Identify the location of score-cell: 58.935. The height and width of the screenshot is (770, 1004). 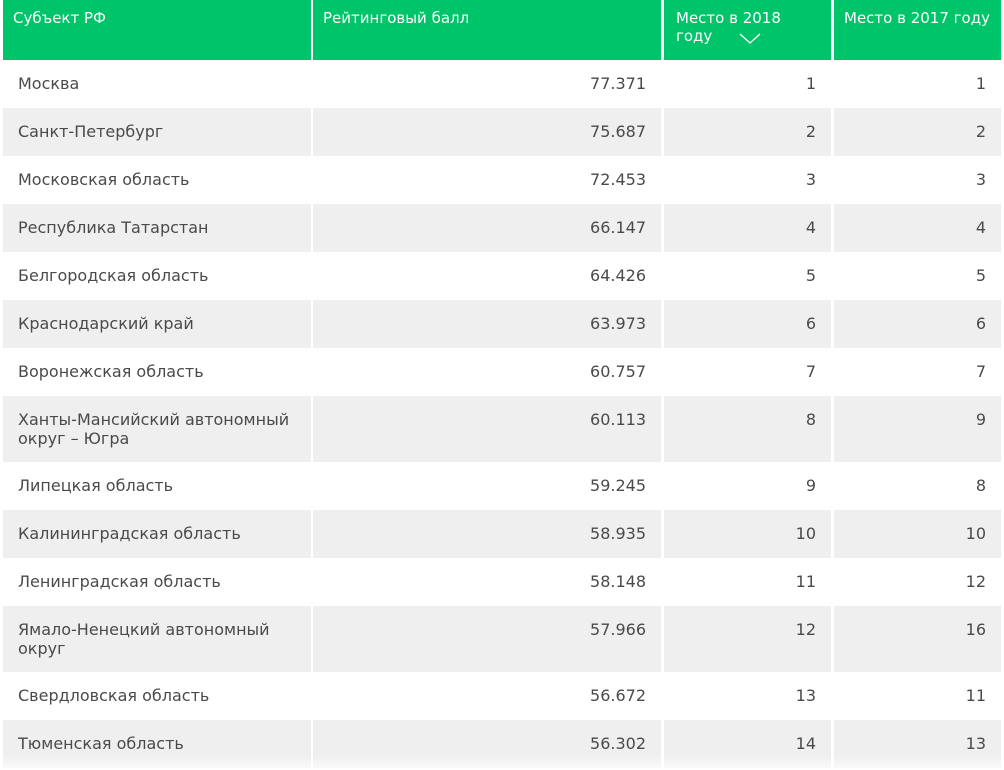
(487, 534).